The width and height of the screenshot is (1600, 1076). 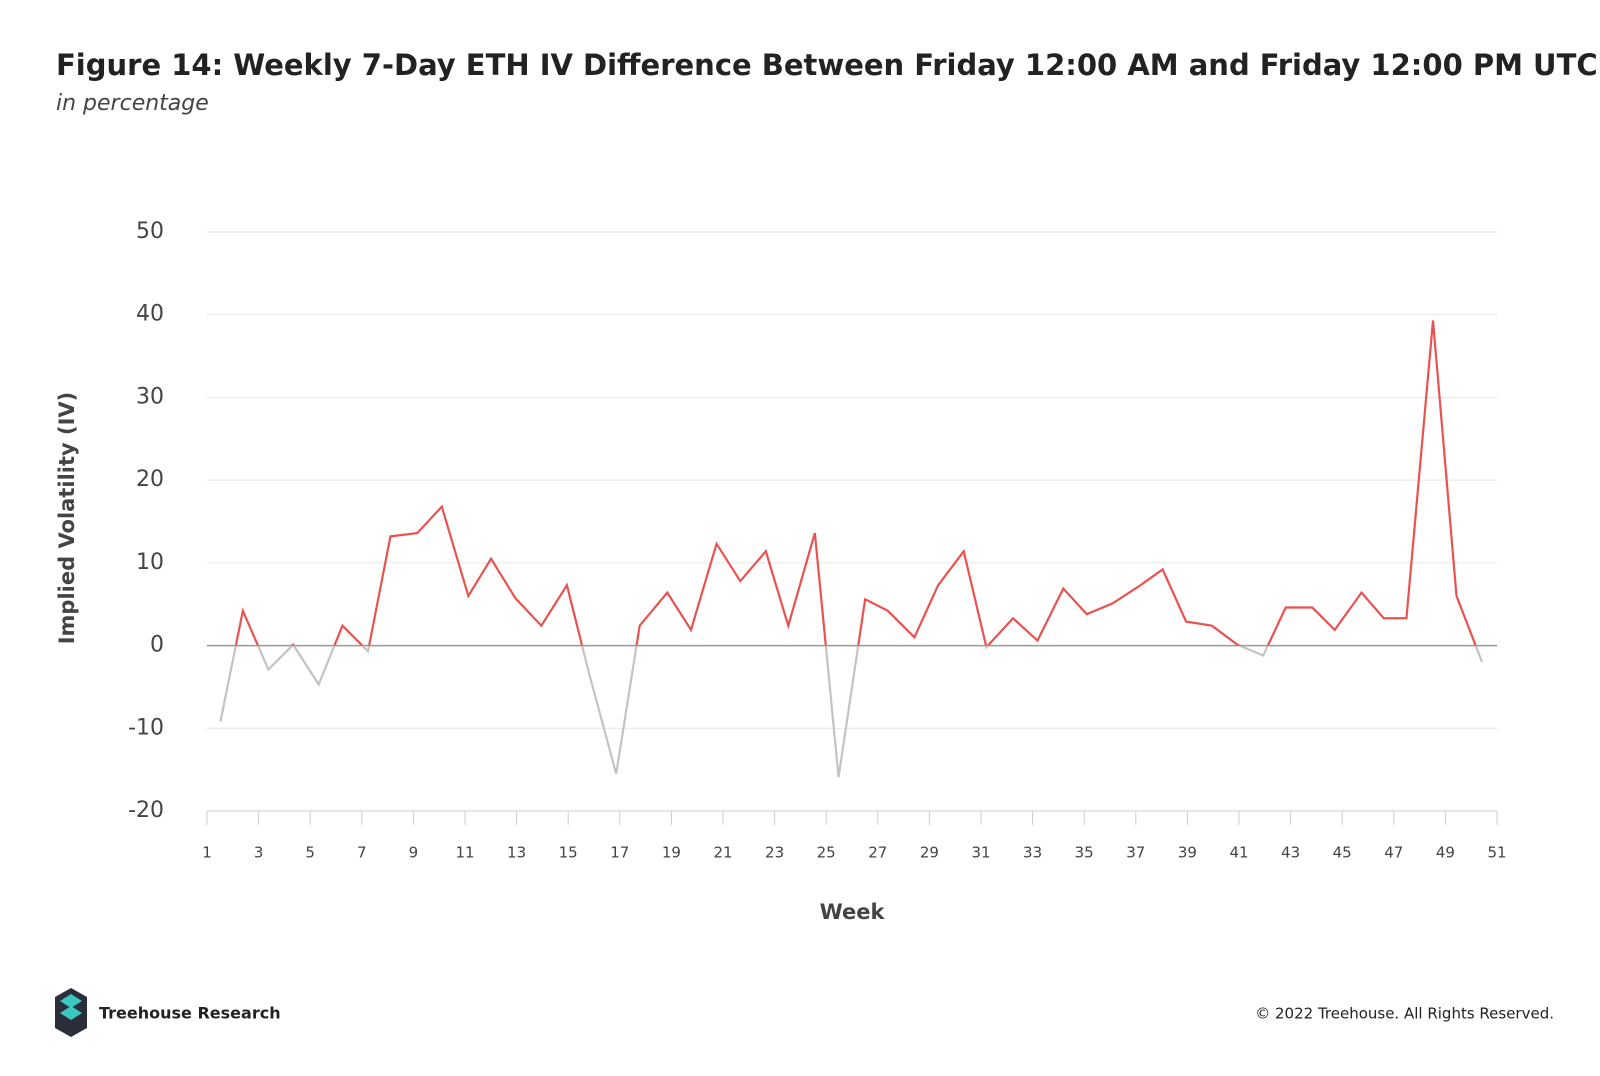 I want to click on chart-subtitle: in percentage, so click(x=132, y=103).